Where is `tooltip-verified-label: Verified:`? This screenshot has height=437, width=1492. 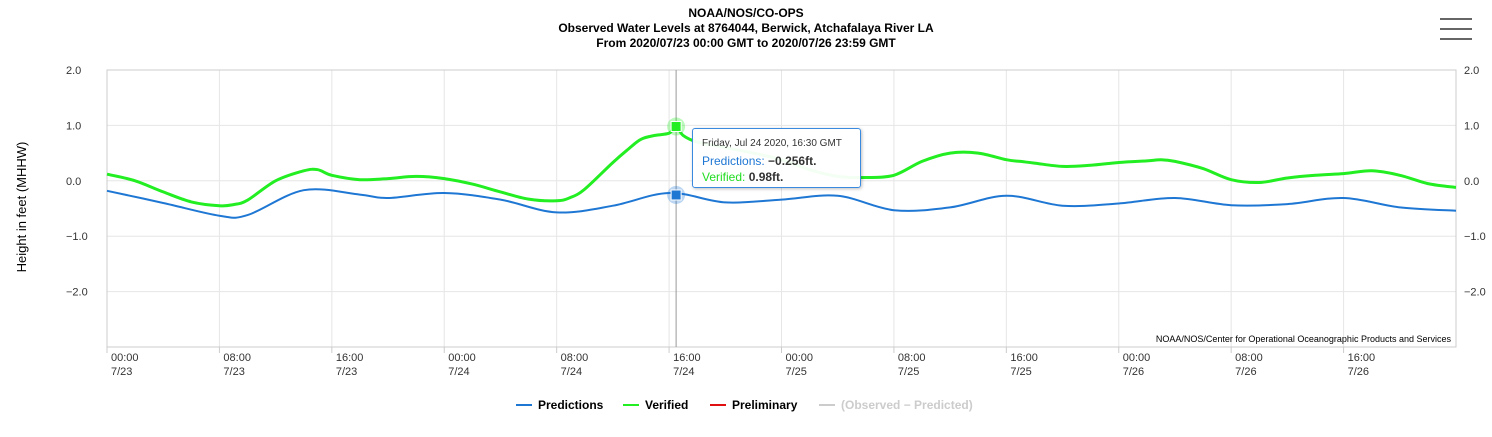 tooltip-verified-label: Verified: is located at coordinates (724, 177).